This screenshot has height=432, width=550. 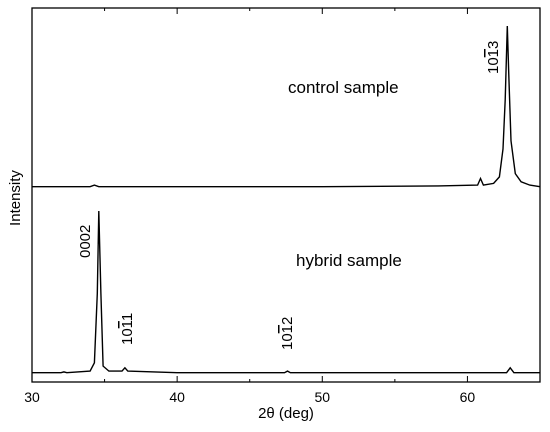 What do you see at coordinates (286, 413) in the screenshot?
I see `x-axis-label: 2θ (deg)` at bounding box center [286, 413].